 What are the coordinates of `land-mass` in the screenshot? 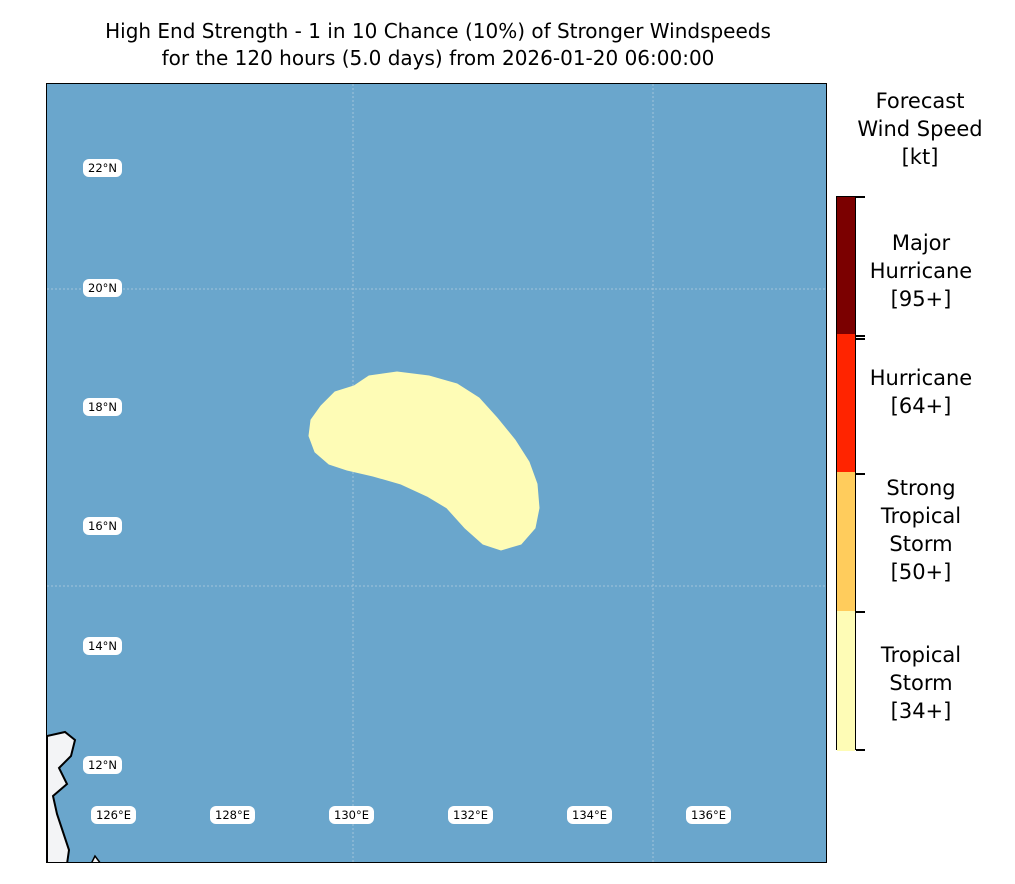 It's located at (62, 796).